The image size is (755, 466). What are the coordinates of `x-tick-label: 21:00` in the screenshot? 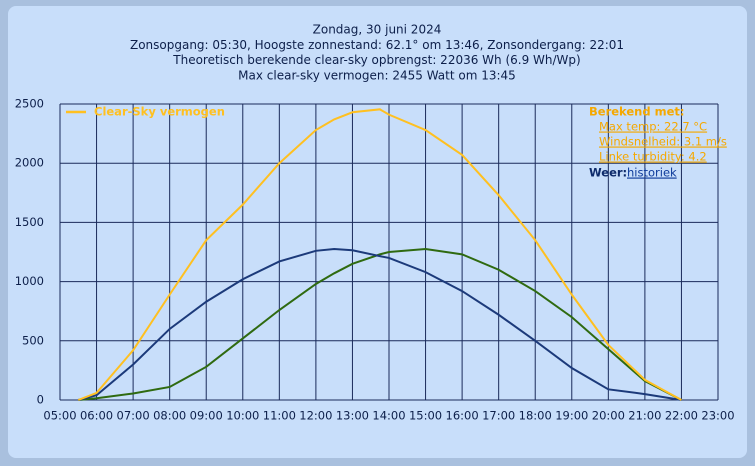 It's located at (644, 416).